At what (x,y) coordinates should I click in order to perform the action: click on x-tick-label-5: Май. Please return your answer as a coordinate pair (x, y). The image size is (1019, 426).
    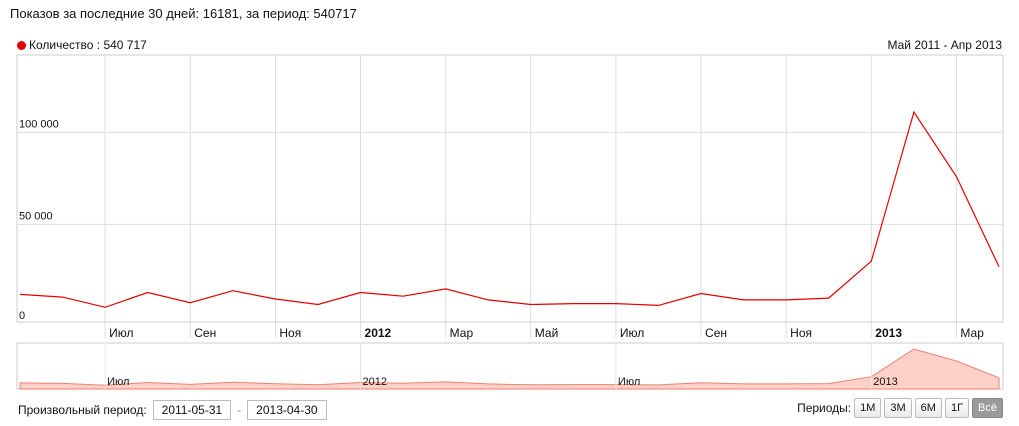
    Looking at the image, I should click on (547, 333).